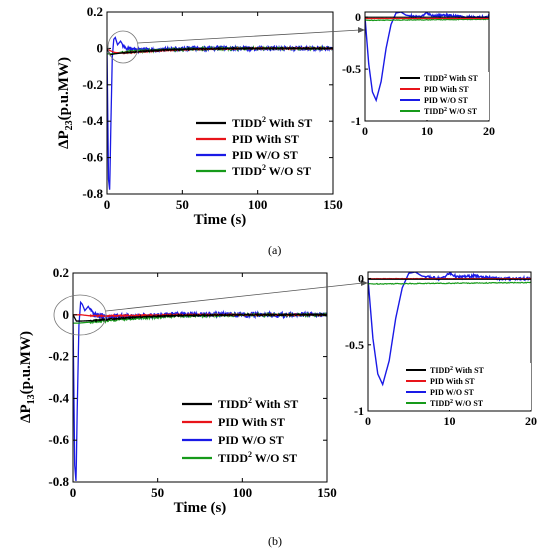 Image resolution: width=550 pixels, height=557 pixels. I want to click on caption-b: (b), so click(275, 541).